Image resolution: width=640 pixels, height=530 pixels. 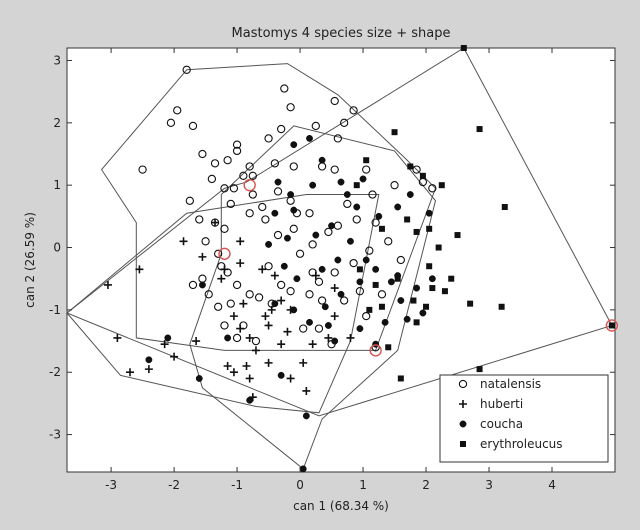 What do you see at coordinates (463, 404) in the screenshot?
I see `legend-marker-huberti` at bounding box center [463, 404].